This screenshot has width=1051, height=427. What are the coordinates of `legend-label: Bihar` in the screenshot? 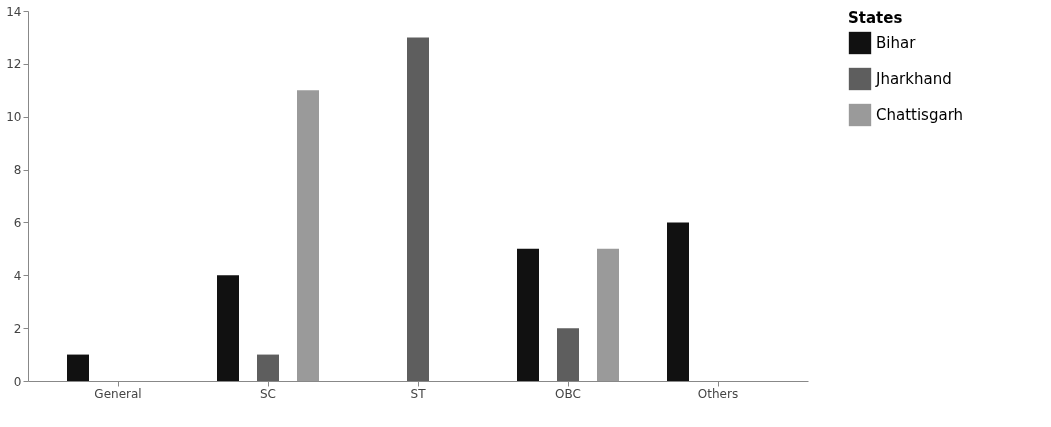 It's located at (896, 43).